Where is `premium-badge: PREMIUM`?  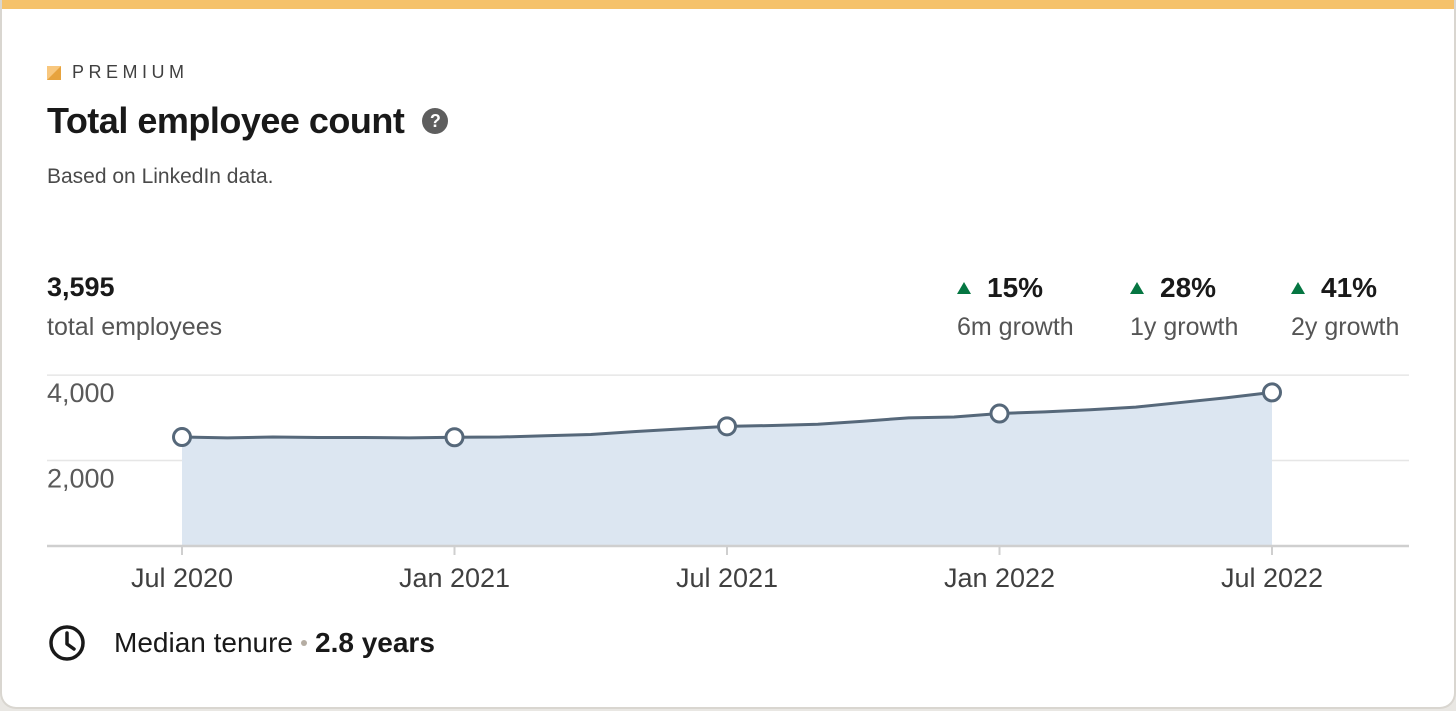
premium-badge: PREMIUM is located at coordinates (118, 72).